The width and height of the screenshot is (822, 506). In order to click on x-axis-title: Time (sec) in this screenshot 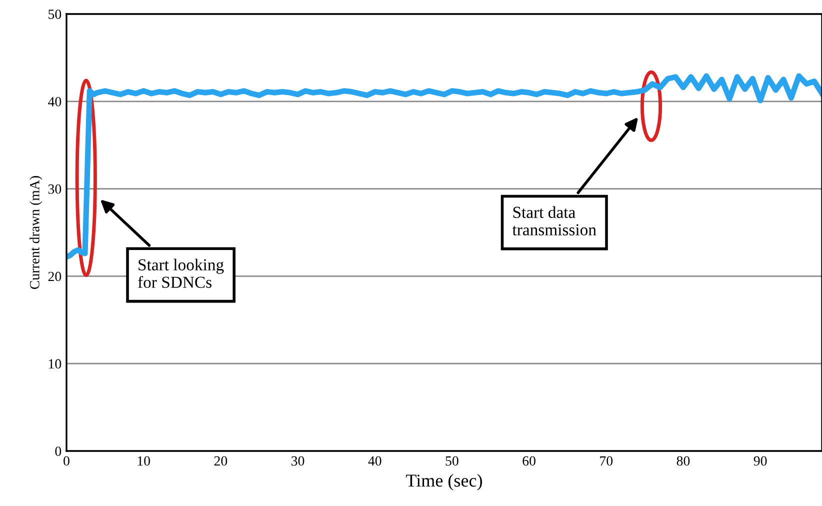, I will do `click(444, 482)`.